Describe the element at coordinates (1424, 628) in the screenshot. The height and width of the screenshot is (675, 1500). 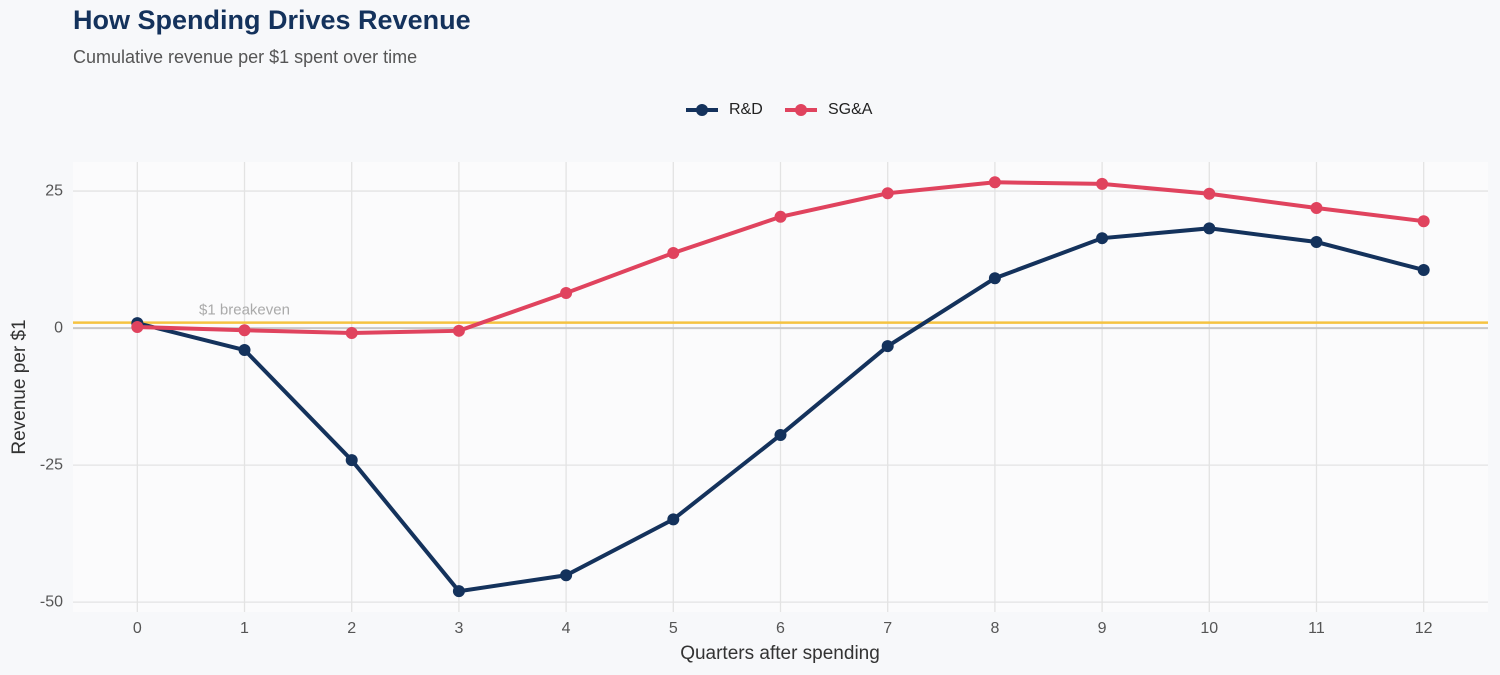
I see `x-tick-label: 12` at that location.